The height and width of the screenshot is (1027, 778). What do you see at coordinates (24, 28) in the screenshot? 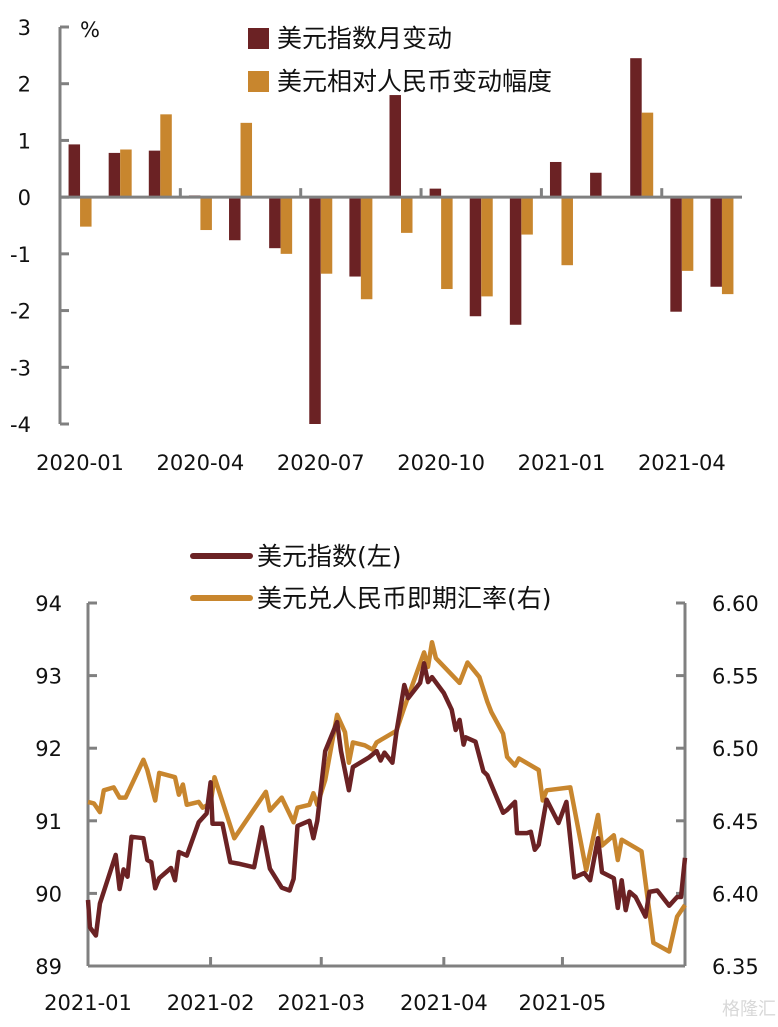
I see `y-tick-label: 3` at bounding box center [24, 28].